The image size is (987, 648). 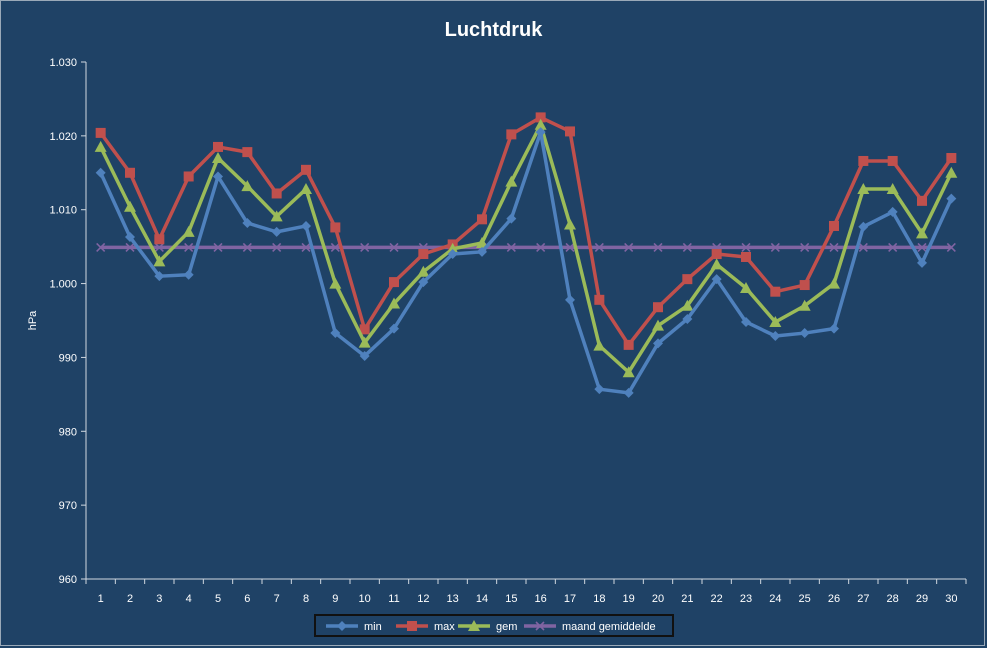 I want to click on y-tick-label: 990, so click(x=68, y=358).